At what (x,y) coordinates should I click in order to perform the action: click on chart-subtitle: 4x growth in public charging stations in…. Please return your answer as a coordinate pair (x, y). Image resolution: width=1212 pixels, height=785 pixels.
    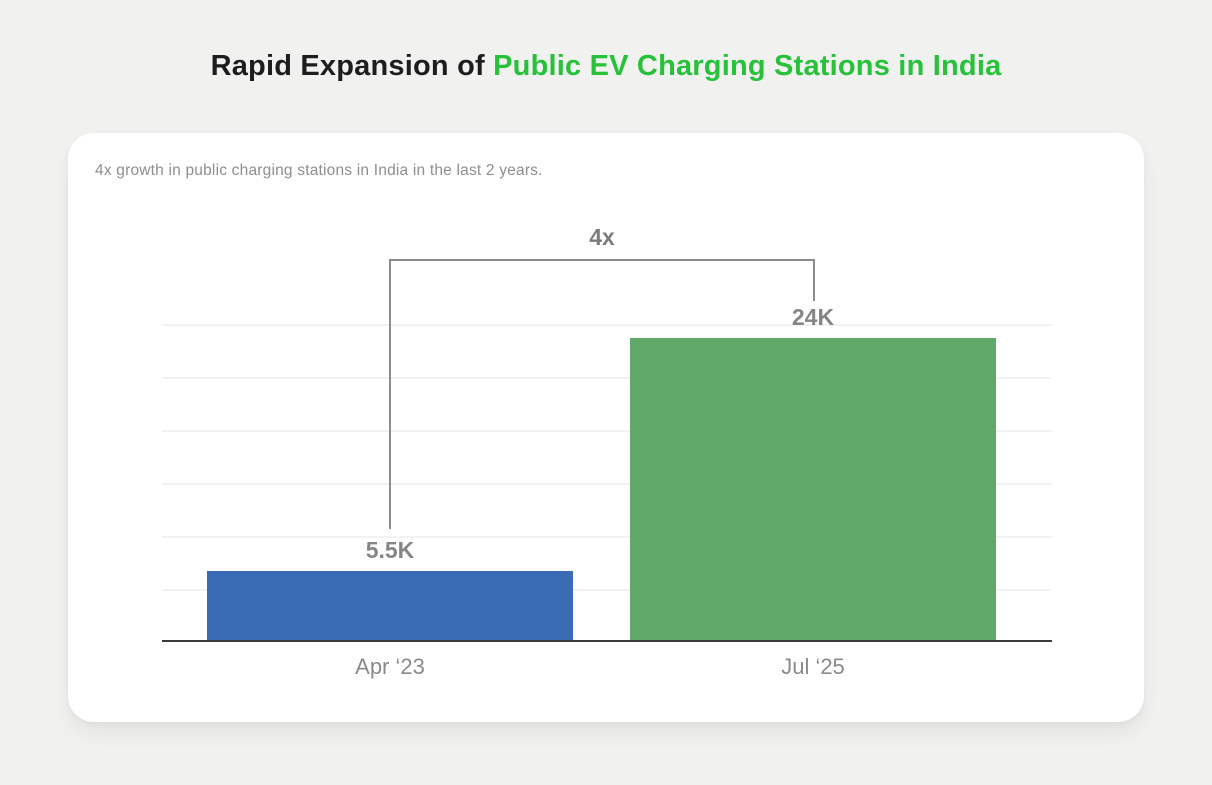
    Looking at the image, I should click on (319, 170).